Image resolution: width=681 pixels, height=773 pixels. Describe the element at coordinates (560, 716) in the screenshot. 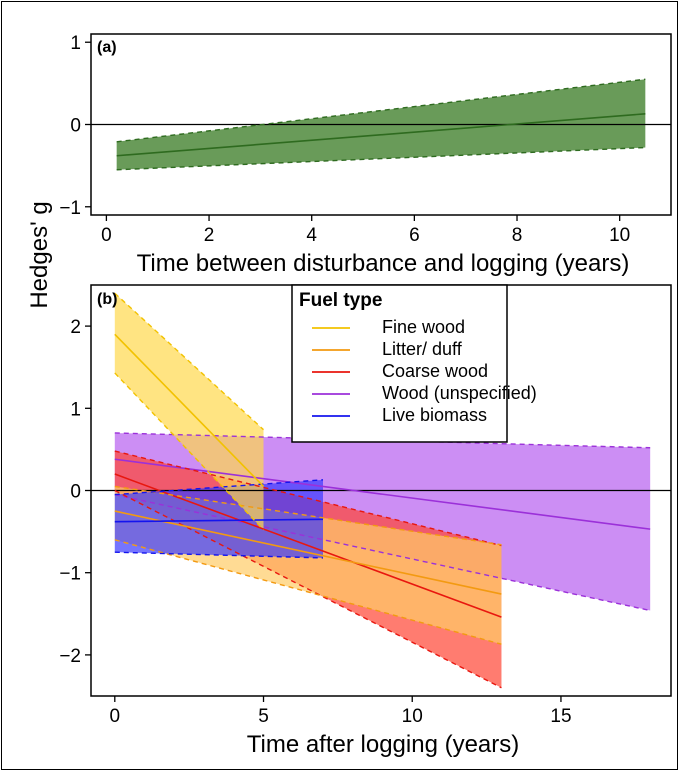

I see `x-tick-label: 15` at that location.